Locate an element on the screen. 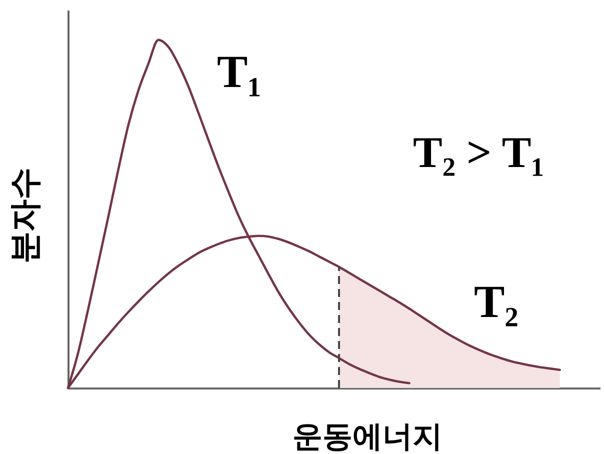 Image resolution: width=604 pixels, height=454 pixels. series-label: T₁ is located at coordinates (239, 71).